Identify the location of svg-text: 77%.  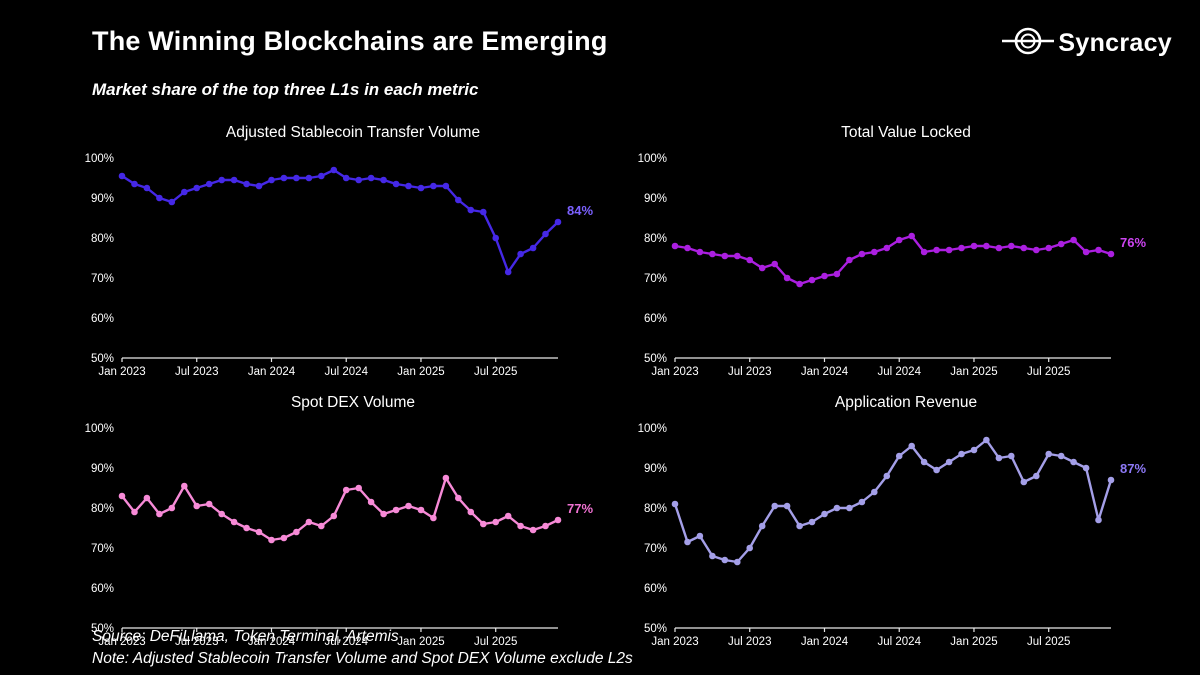
(580, 508).